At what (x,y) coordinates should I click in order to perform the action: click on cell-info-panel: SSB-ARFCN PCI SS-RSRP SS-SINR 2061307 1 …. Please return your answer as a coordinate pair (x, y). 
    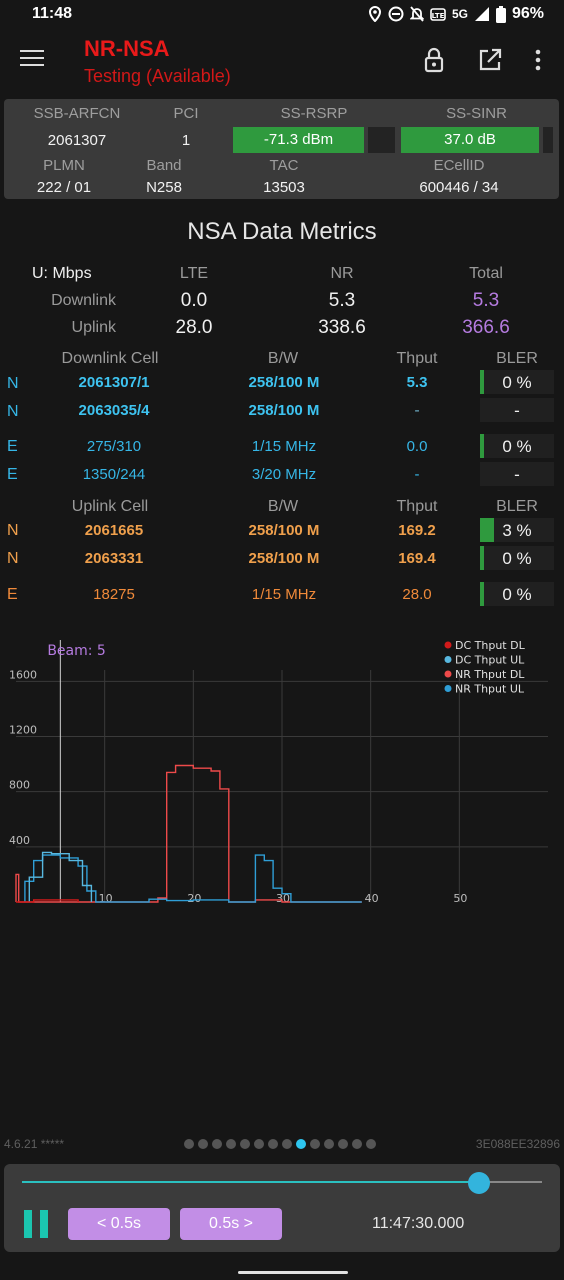
    Looking at the image, I should click on (281, 149).